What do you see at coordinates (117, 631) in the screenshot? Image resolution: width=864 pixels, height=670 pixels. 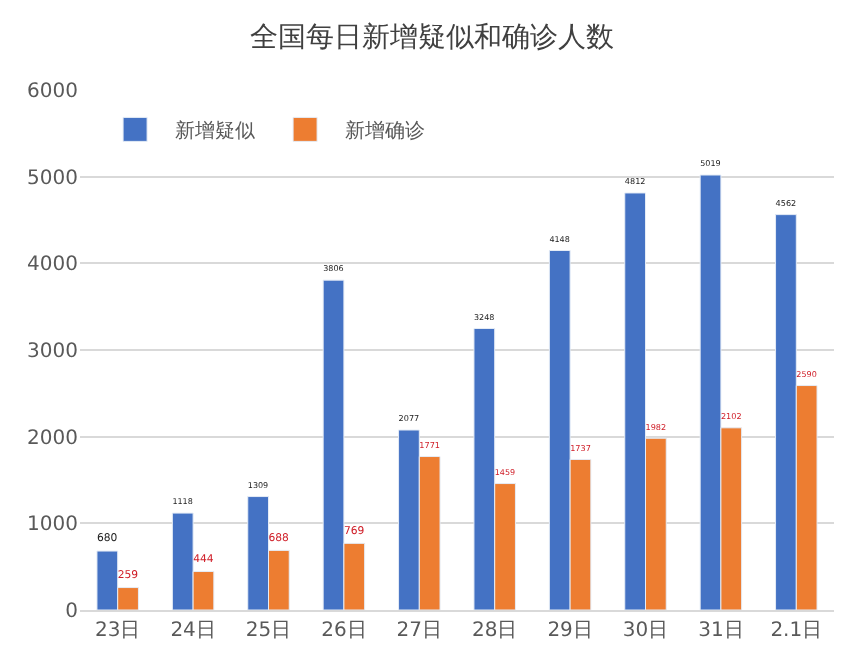 I see `x-tick-label: 23日` at bounding box center [117, 631].